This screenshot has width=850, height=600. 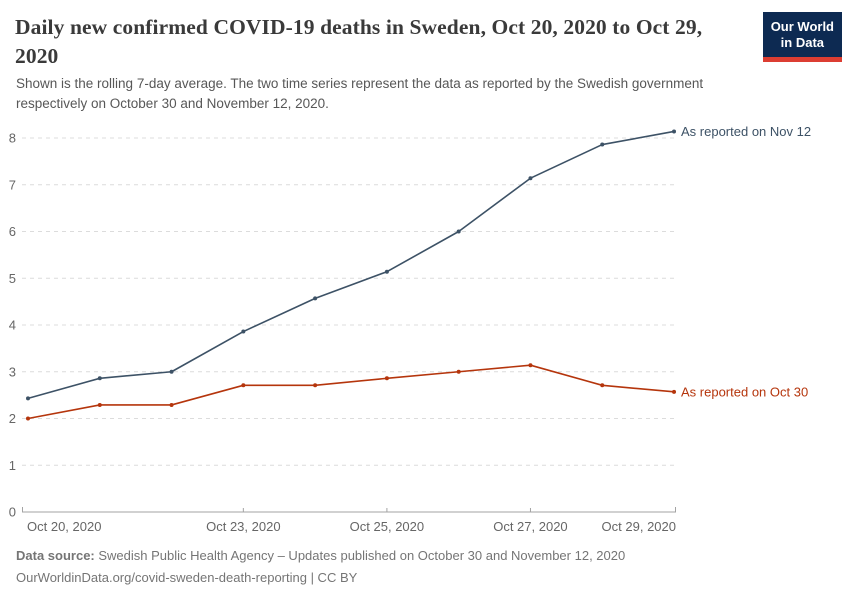 What do you see at coordinates (55, 555) in the screenshot?
I see `data-source-label: Data source:` at bounding box center [55, 555].